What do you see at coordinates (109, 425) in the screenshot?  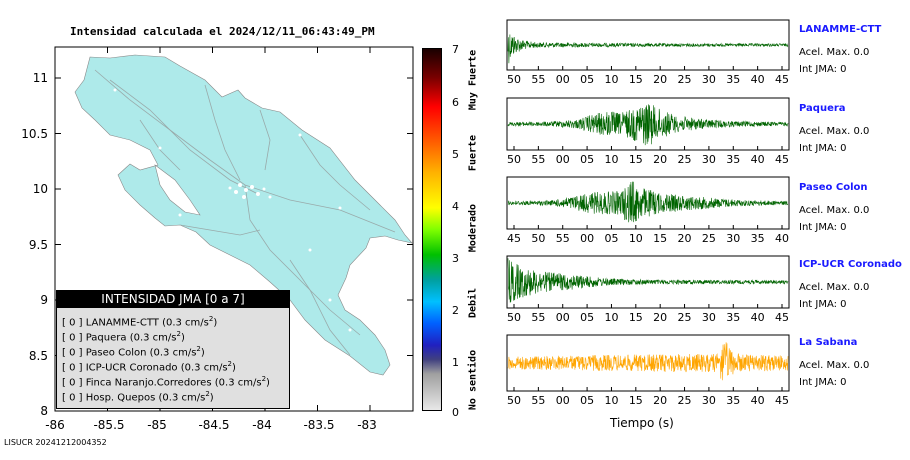 I see `lon-label-85-5: -85.5` at bounding box center [109, 425].